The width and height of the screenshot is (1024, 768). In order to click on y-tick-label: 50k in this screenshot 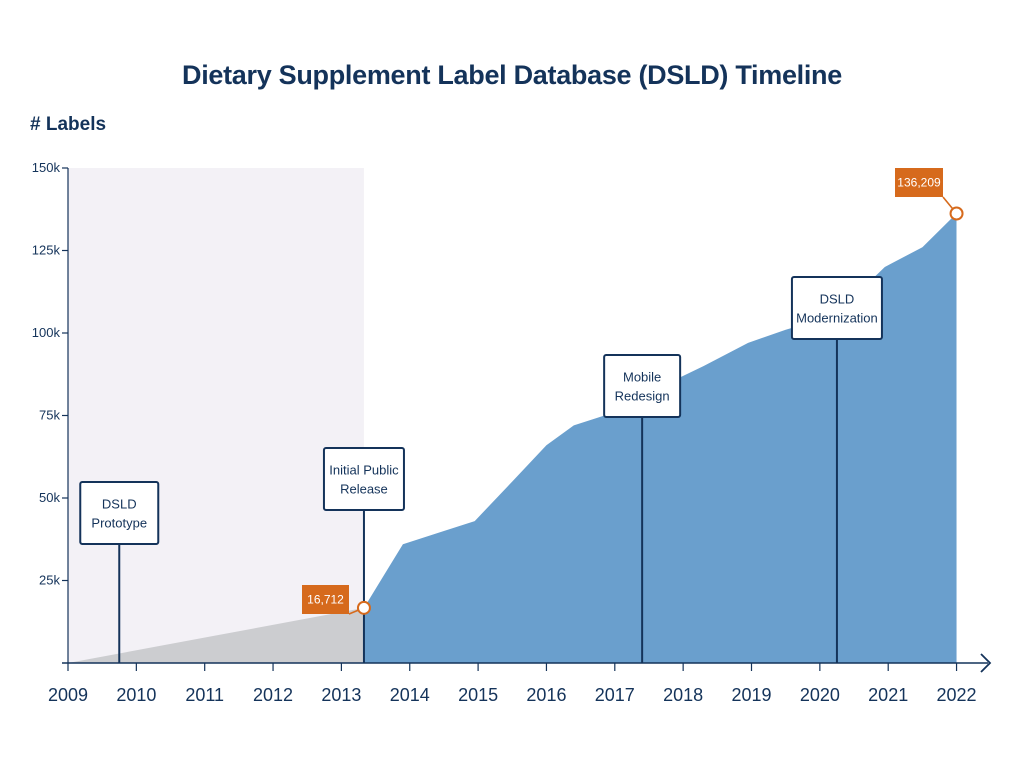, I will do `click(49, 497)`.